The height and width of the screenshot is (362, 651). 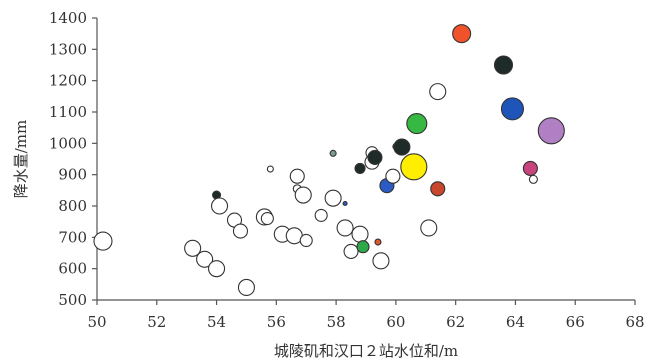 I want to click on x-axis-ticks: 50 52 54 56 58 60 62 64 66 68, so click(x=366, y=315).